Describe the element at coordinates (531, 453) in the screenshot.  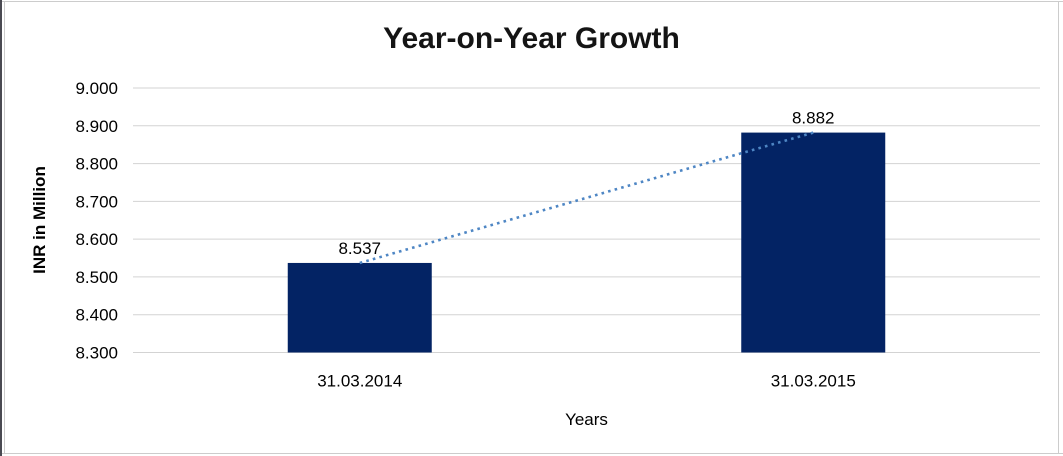
I see `frame-border-bottom` at that location.